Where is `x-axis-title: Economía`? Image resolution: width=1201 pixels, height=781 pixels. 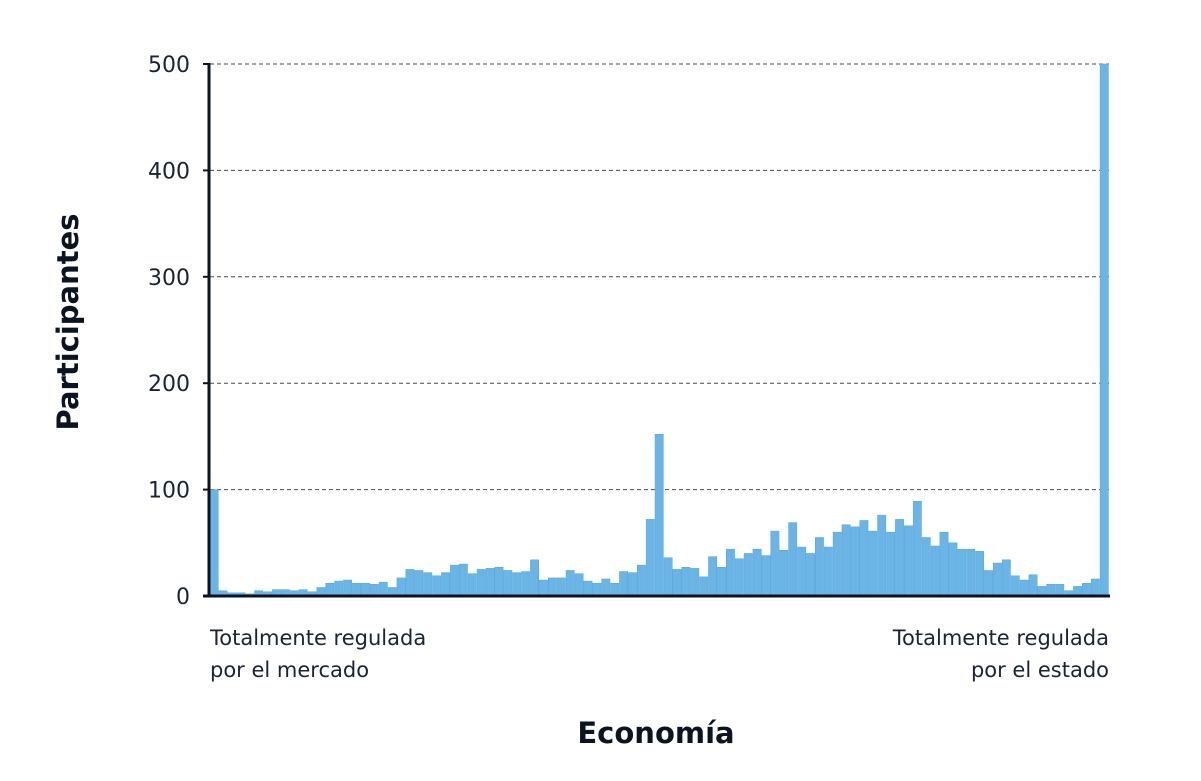 x-axis-title: Economía is located at coordinates (655, 733).